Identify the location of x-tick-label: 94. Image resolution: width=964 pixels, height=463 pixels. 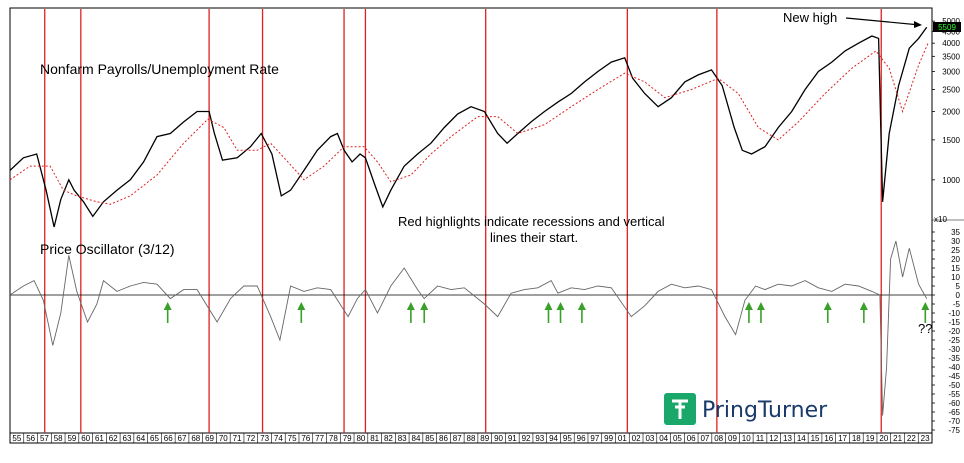
(553, 438).